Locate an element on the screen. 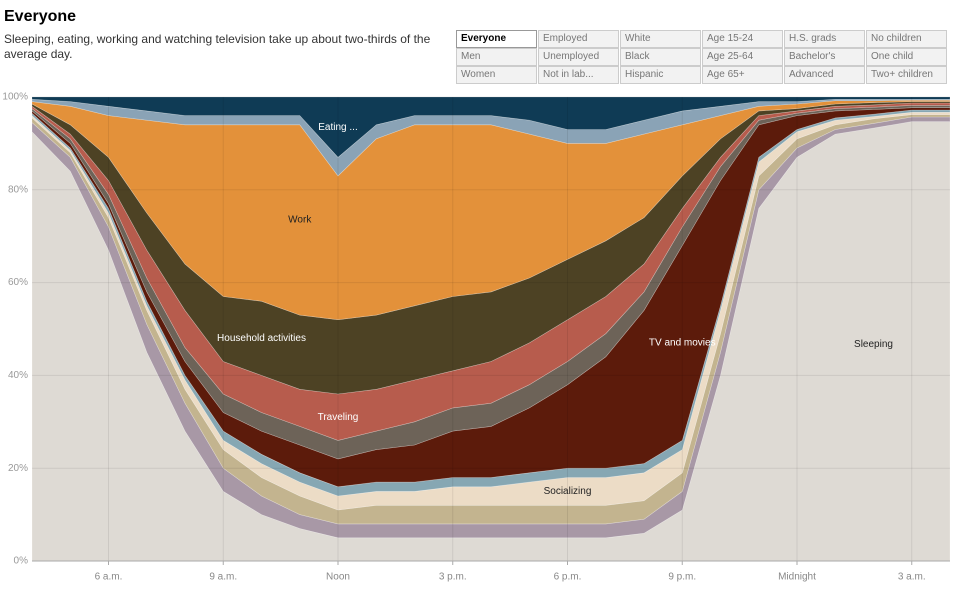 The height and width of the screenshot is (589, 958). y-tick-label: 80% is located at coordinates (18, 189).